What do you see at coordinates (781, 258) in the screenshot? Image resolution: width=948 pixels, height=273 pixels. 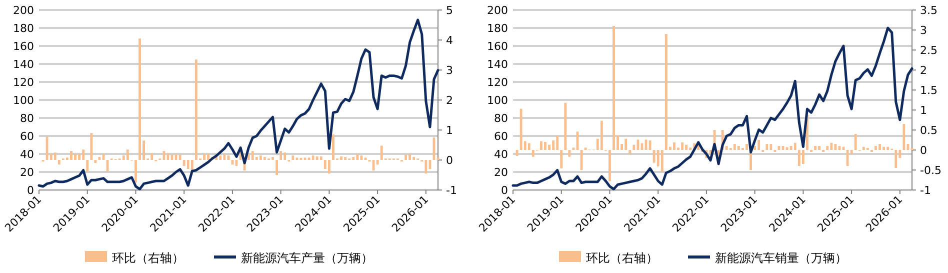 I see `legend-label: 新能源汽车销量（万辆）` at bounding box center [781, 258].